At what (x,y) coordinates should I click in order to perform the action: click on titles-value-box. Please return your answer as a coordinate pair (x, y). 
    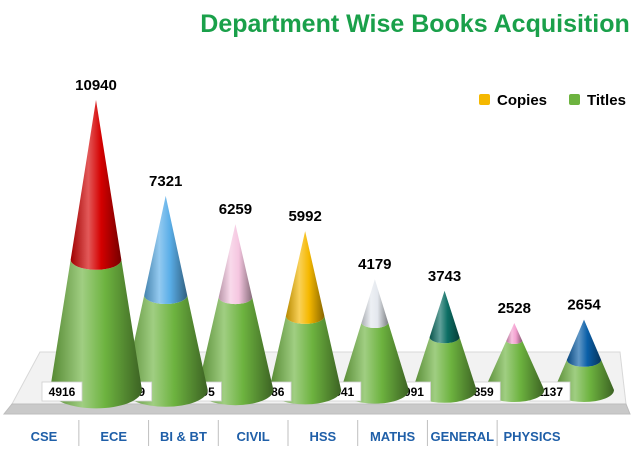
    Looking at the image, I should click on (62, 391).